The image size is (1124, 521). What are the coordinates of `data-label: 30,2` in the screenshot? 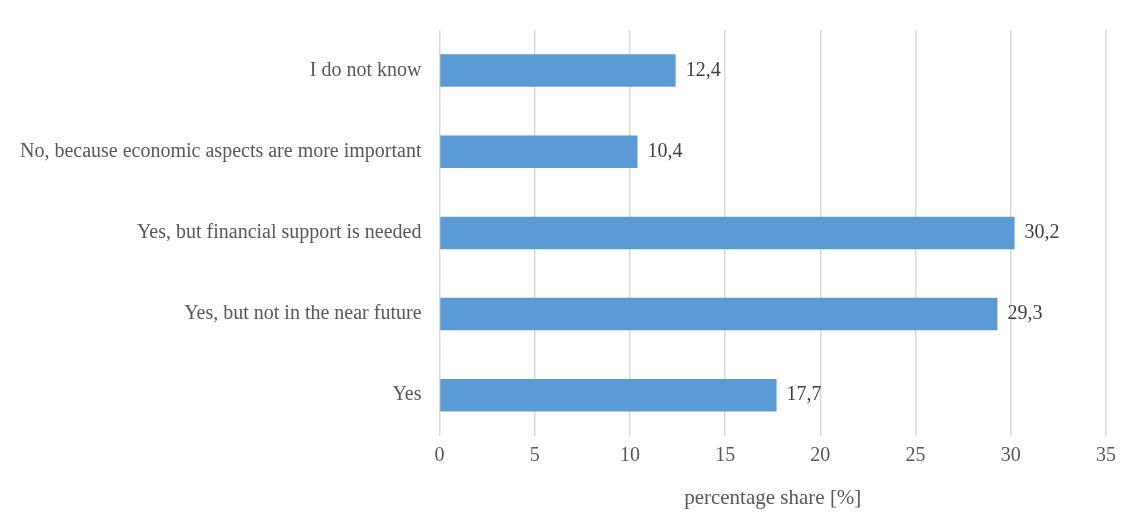 It's located at (1042, 231).